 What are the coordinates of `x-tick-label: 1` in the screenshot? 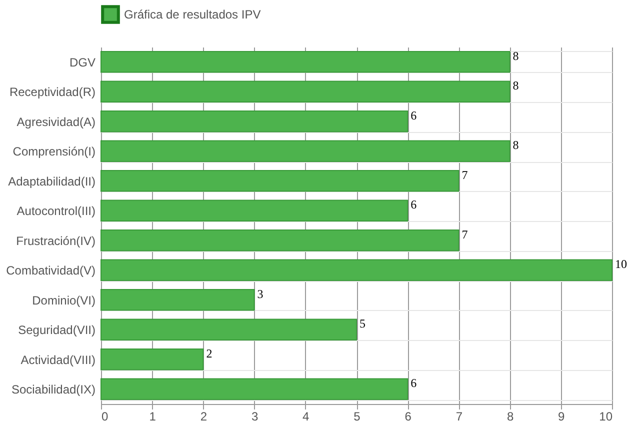 It's located at (152, 417).